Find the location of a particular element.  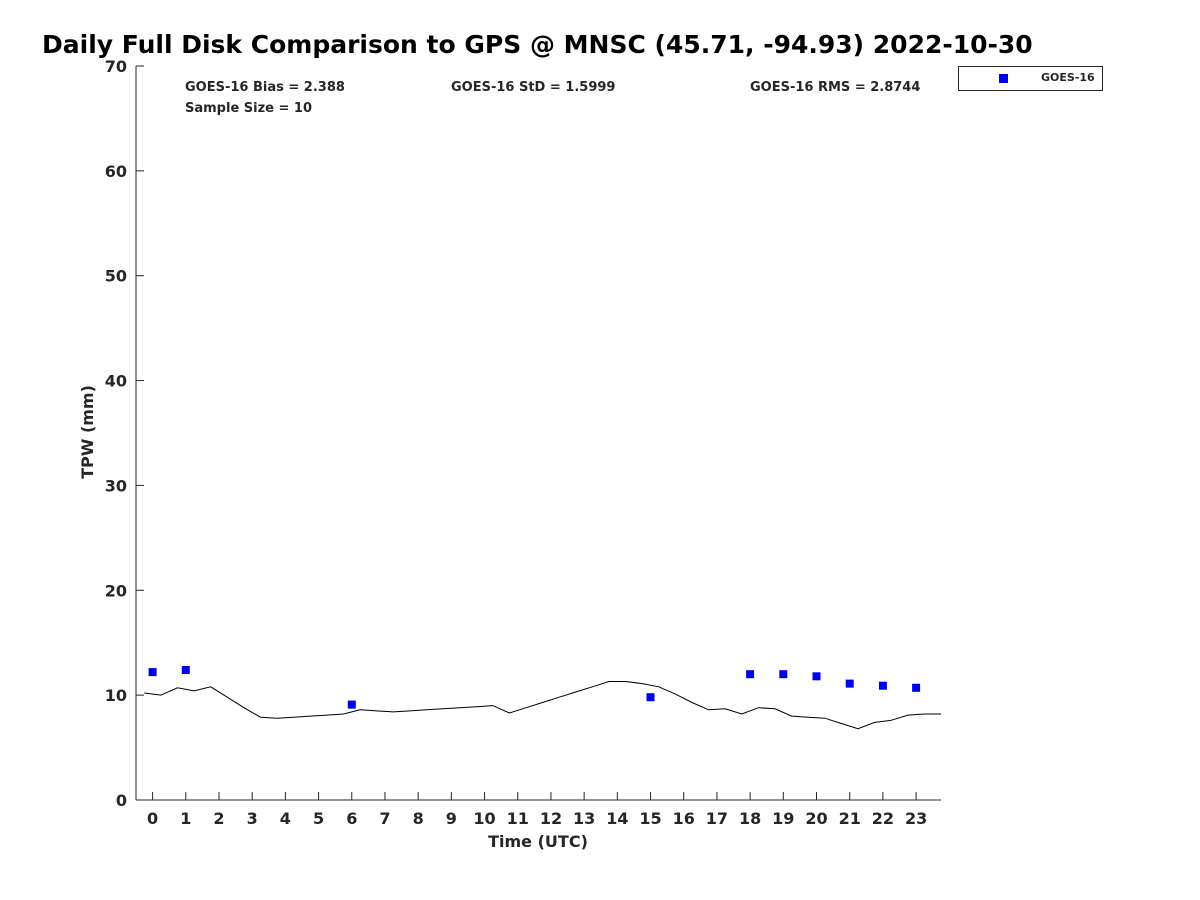

rms-stat: GOES-16 RMS = 2.8744 is located at coordinates (835, 87).